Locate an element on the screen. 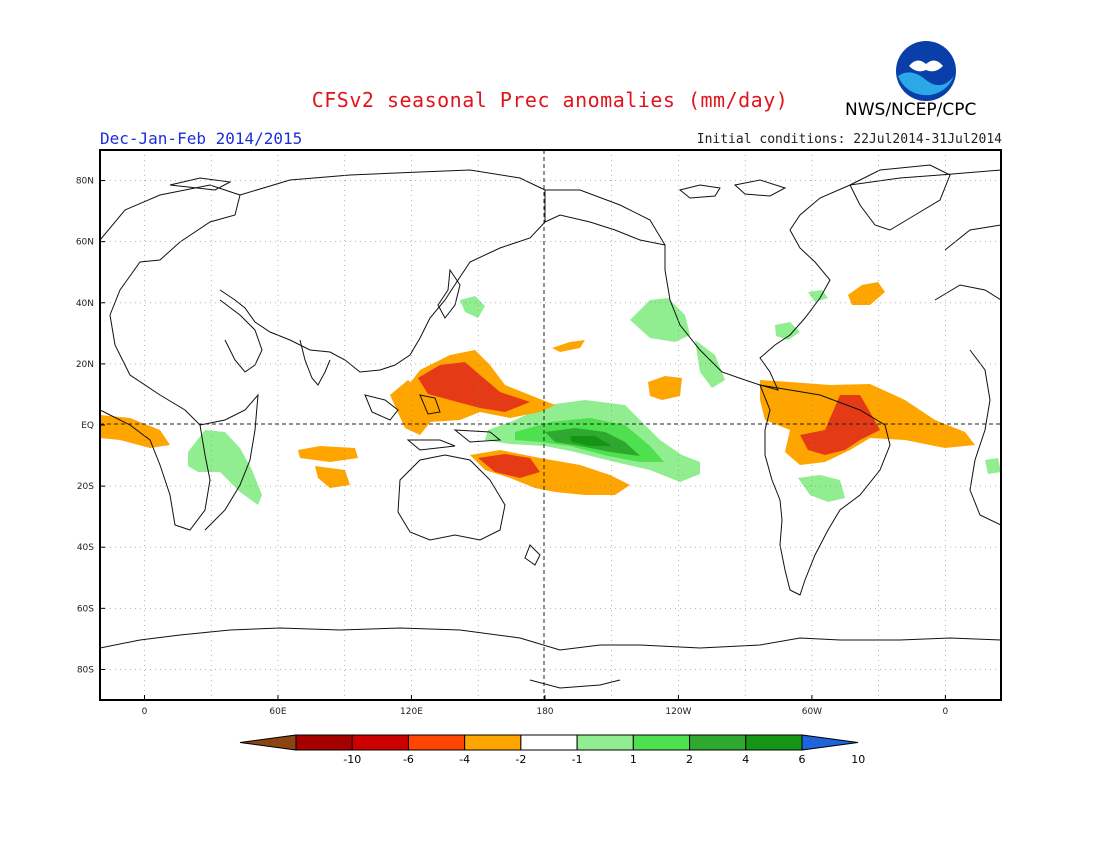 The width and height of the screenshot is (1100, 850). colorbar-label: 4 is located at coordinates (745, 759).